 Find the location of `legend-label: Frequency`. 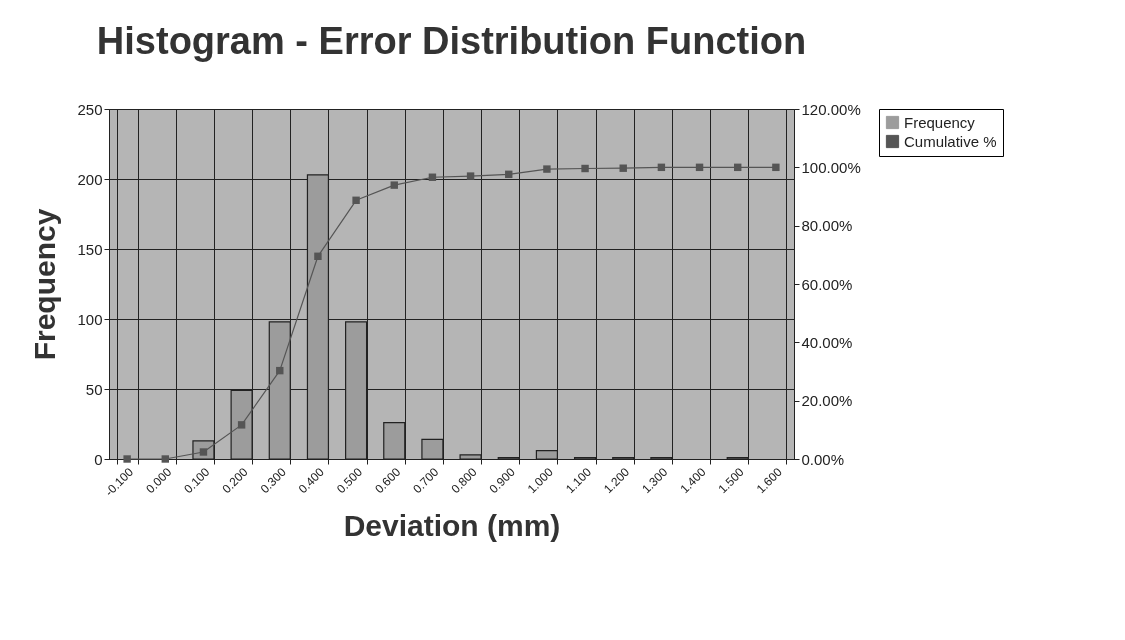

legend-label: Frequency is located at coordinates (940, 122).